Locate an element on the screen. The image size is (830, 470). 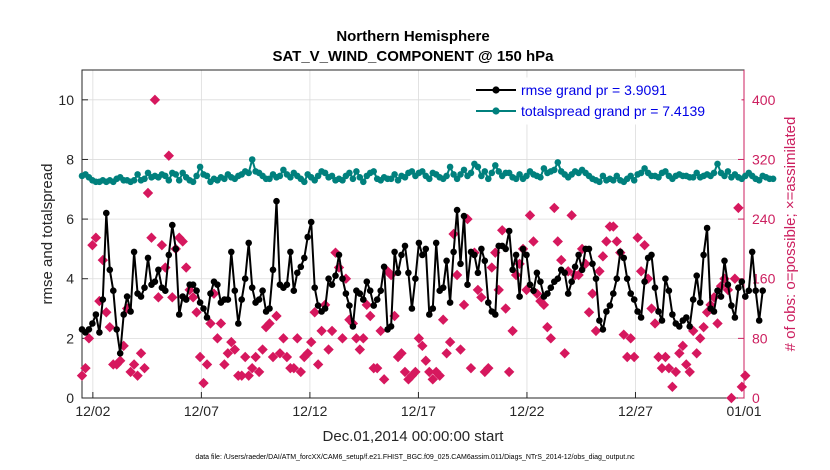
x-tick-label: 12/12 is located at coordinates (309, 411).